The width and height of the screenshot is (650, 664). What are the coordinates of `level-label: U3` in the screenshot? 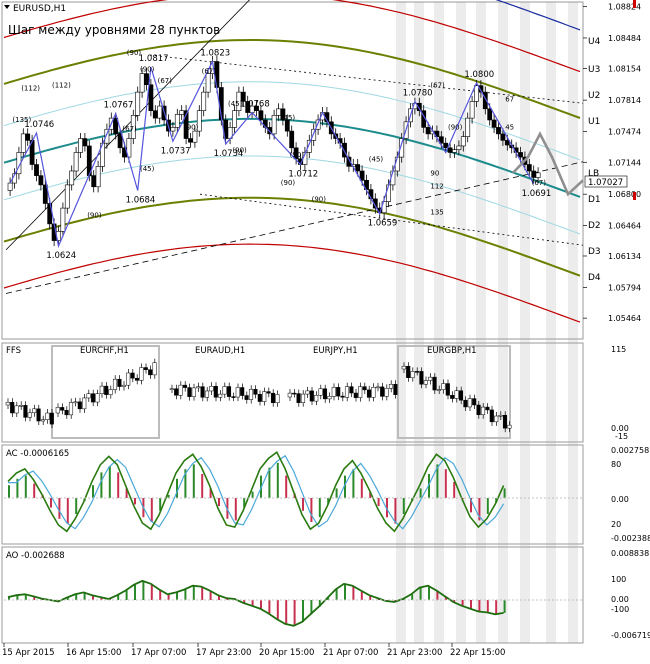 It's located at (594, 70).